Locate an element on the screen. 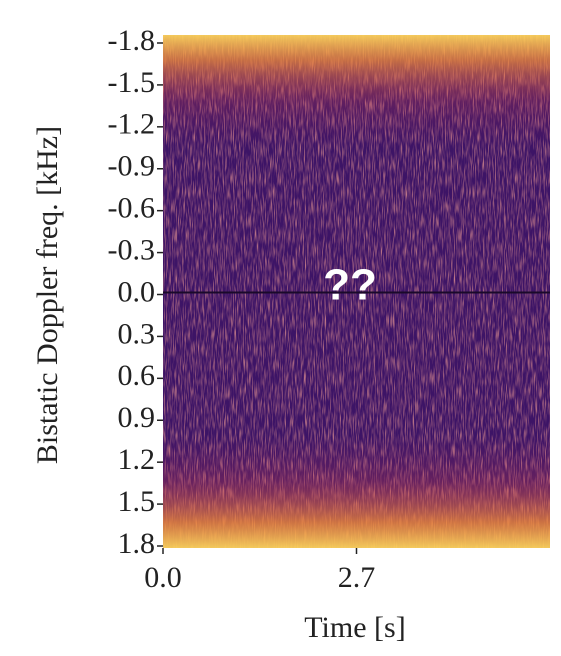 Image resolution: width=561 pixels, height=656 pixels. y-tick-label: 1.2 is located at coordinates (137, 459).